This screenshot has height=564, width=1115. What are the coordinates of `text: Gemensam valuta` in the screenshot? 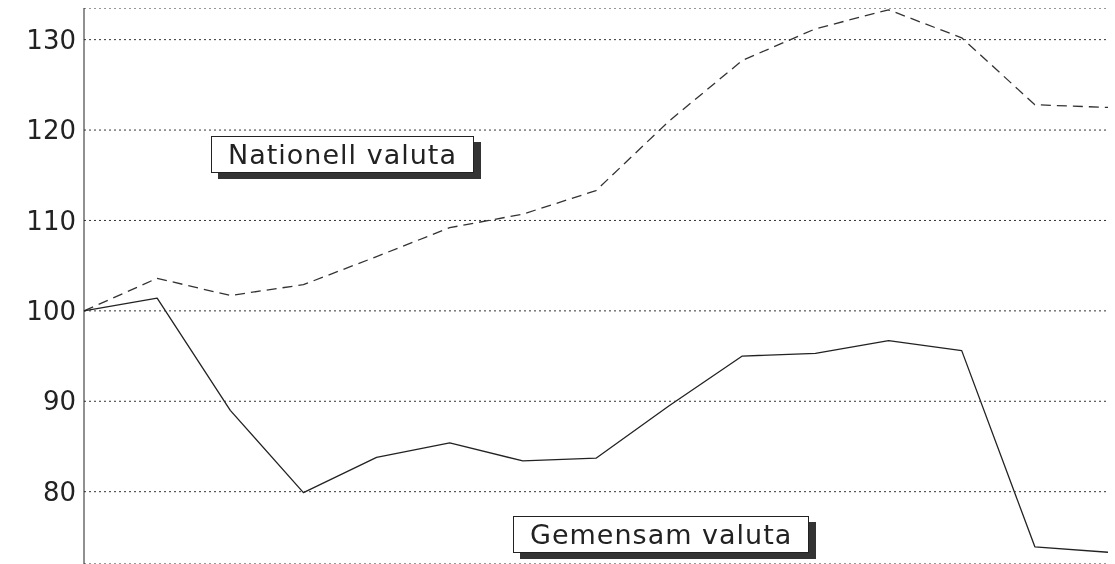 It's located at (661, 534).